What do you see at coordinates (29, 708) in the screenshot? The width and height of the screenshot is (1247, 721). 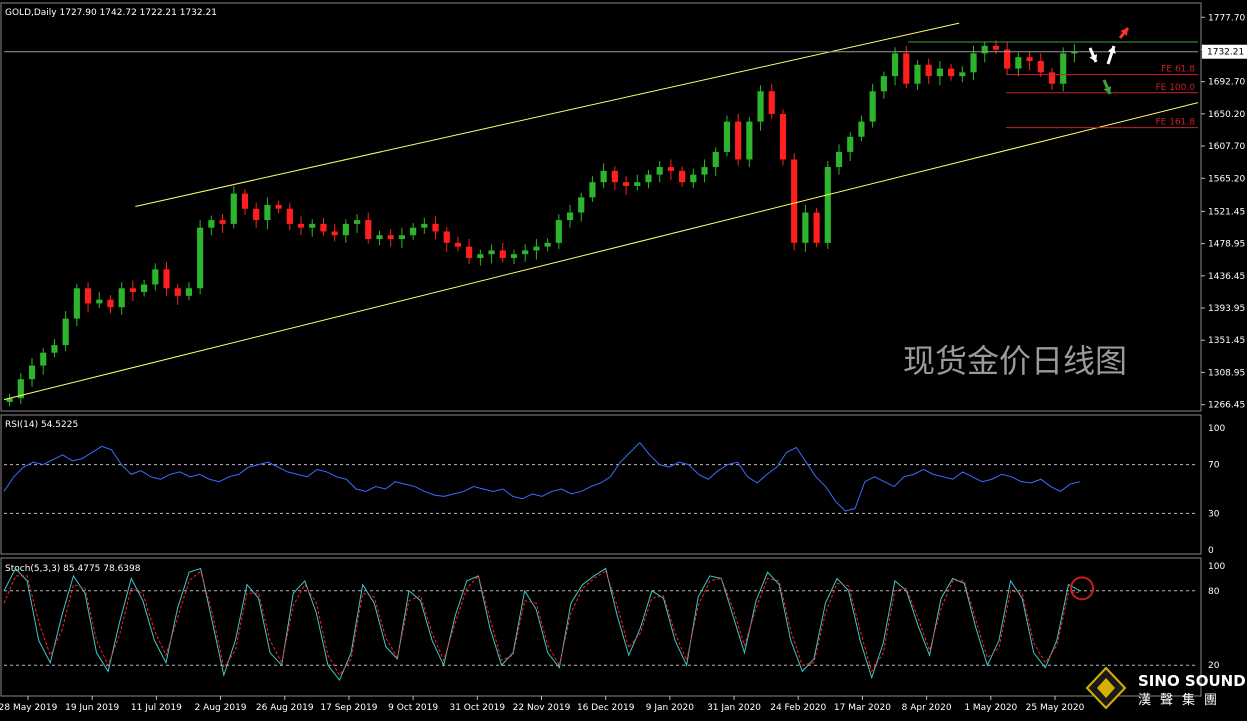 I see `date-tick-label: 28 May 2019` at bounding box center [29, 708].